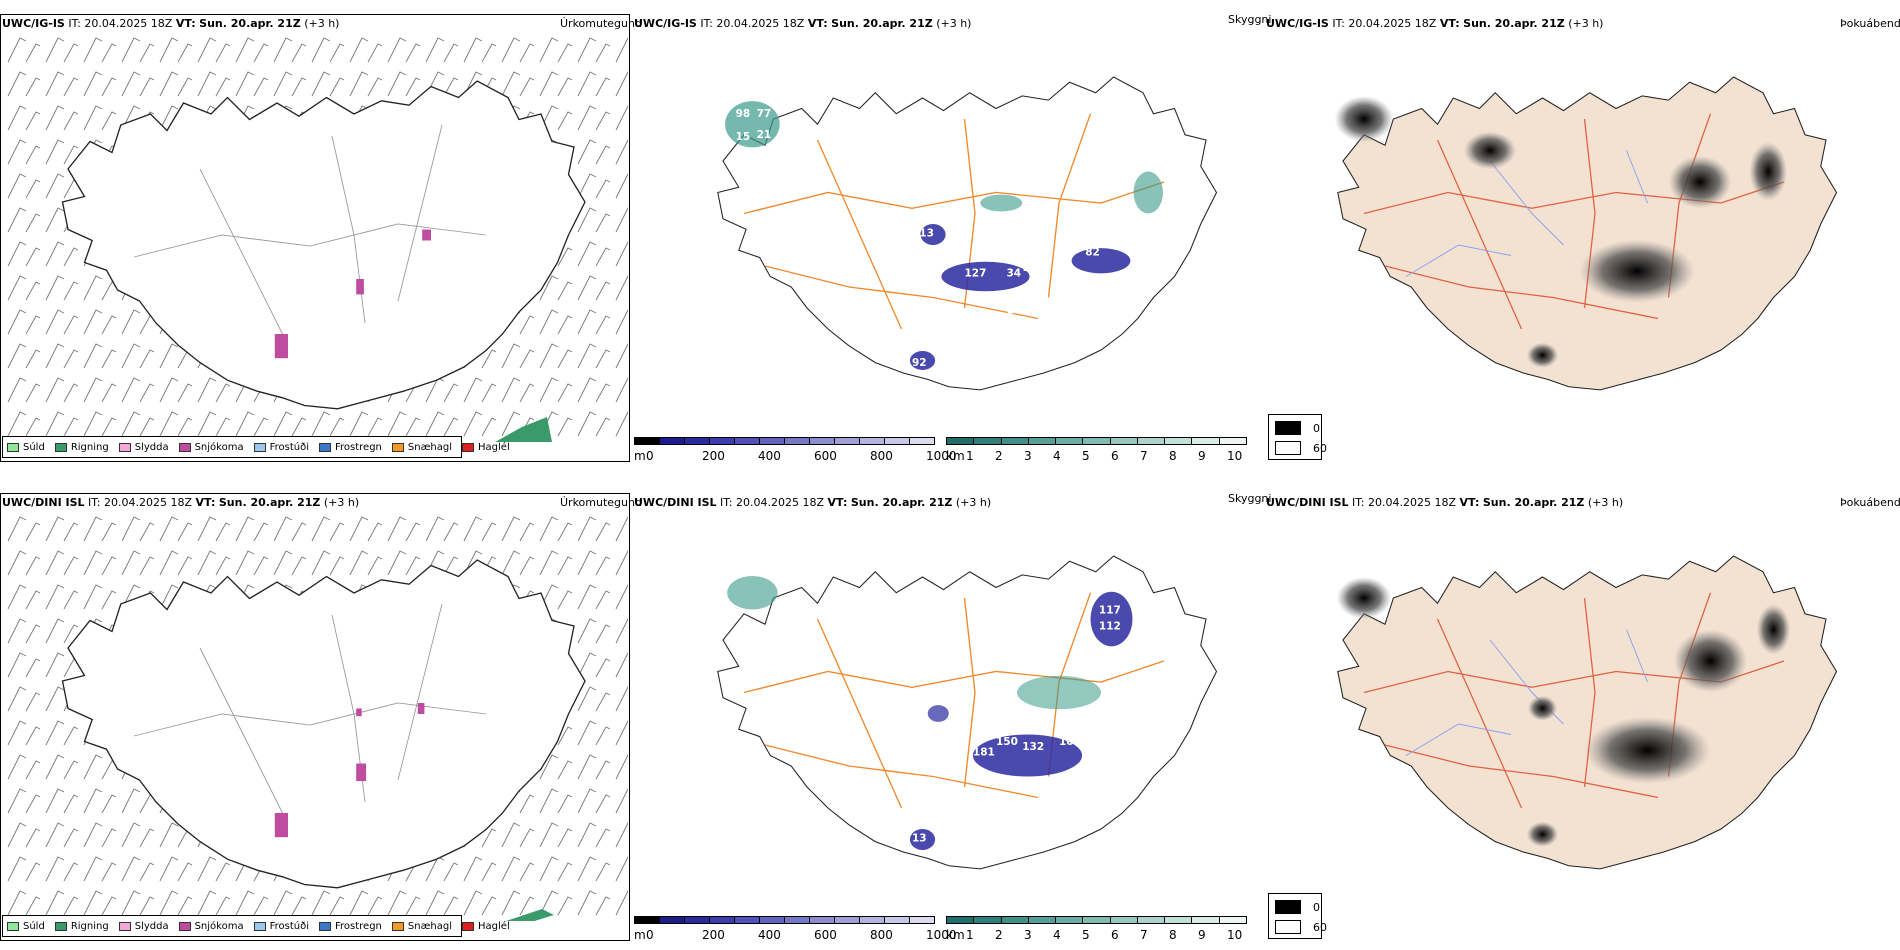 The width and height of the screenshot is (1900, 950). I want to click on visibility-map: 98 77 21 15 33 113 53 134 16 127 34 82 116 92, so click(967, 233).